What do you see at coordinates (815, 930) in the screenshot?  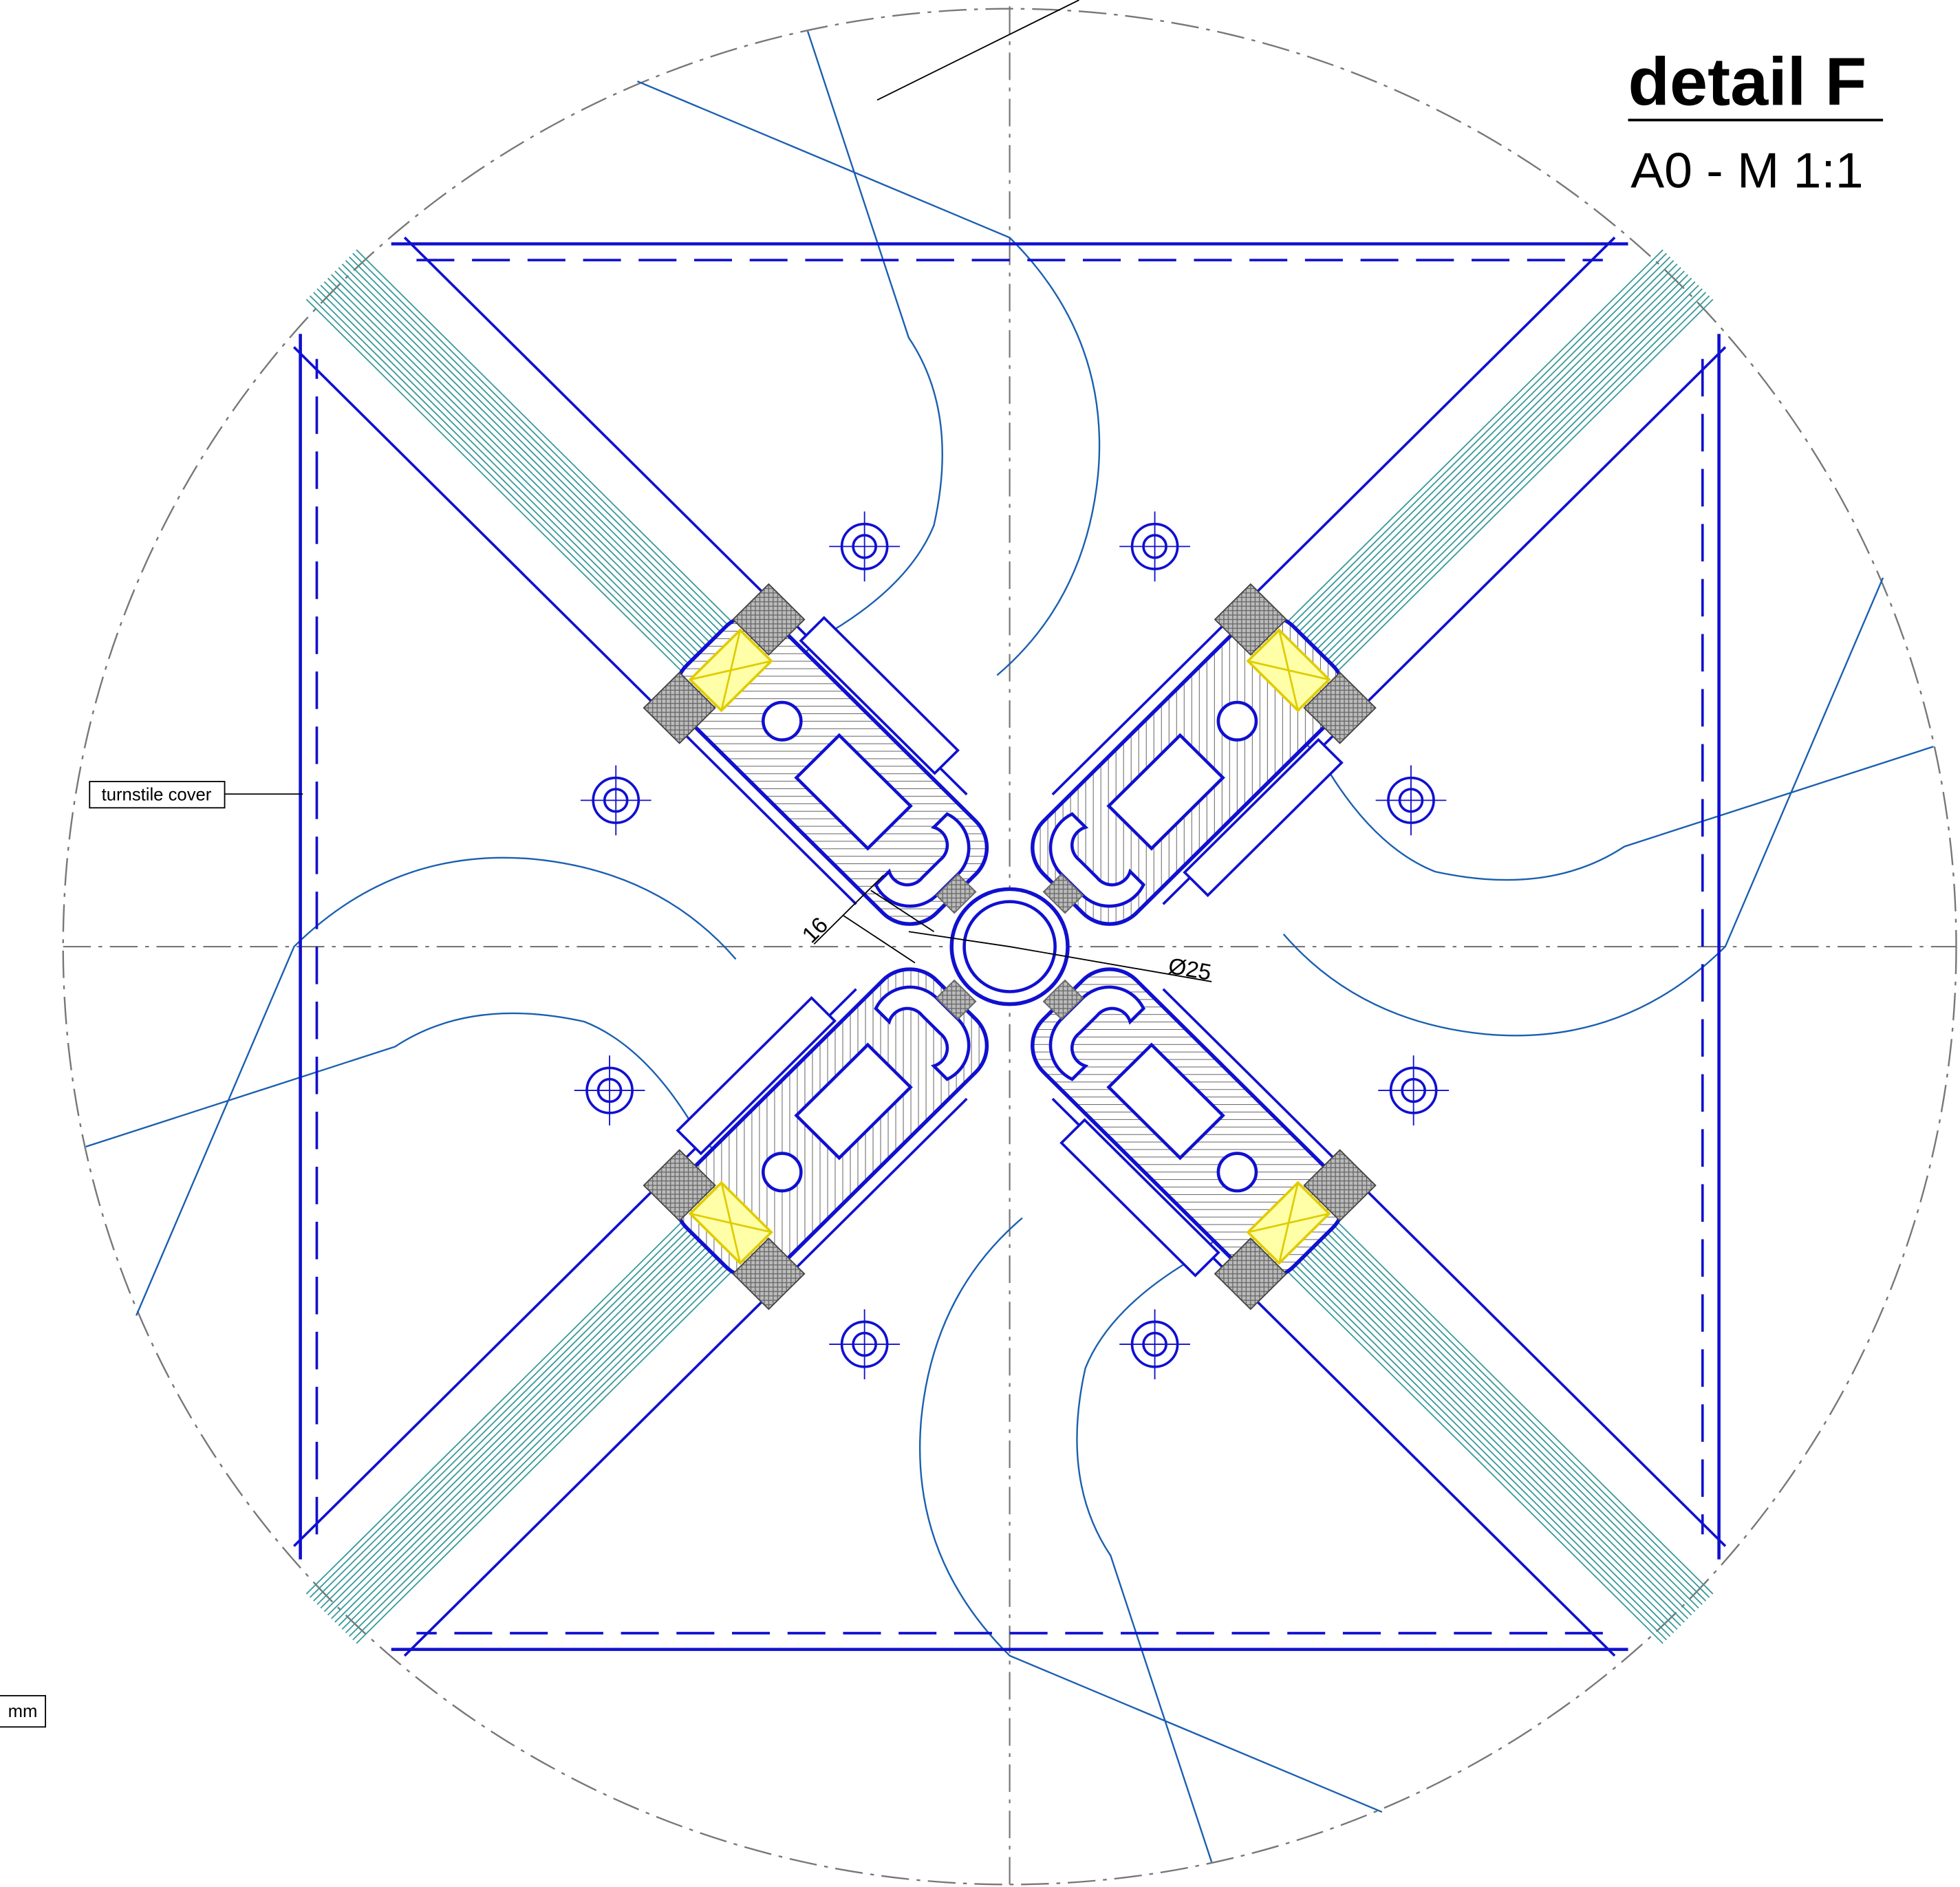 I see `dimension-label: 16` at bounding box center [815, 930].